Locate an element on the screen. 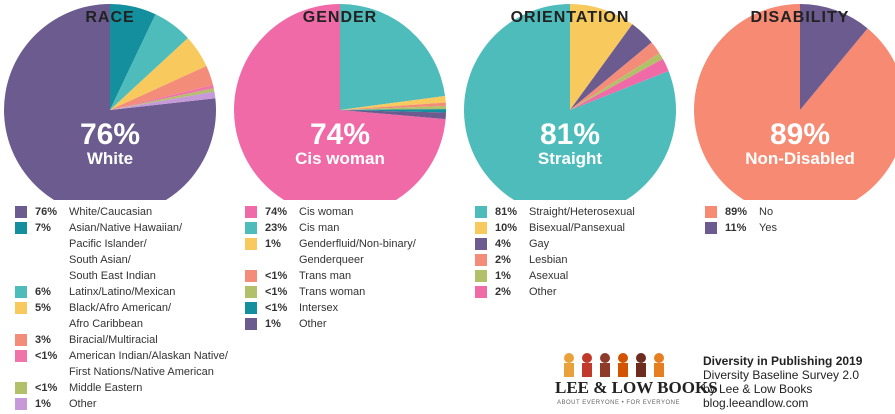 The width and height of the screenshot is (895, 414). logo-figures is located at coordinates (614, 365).